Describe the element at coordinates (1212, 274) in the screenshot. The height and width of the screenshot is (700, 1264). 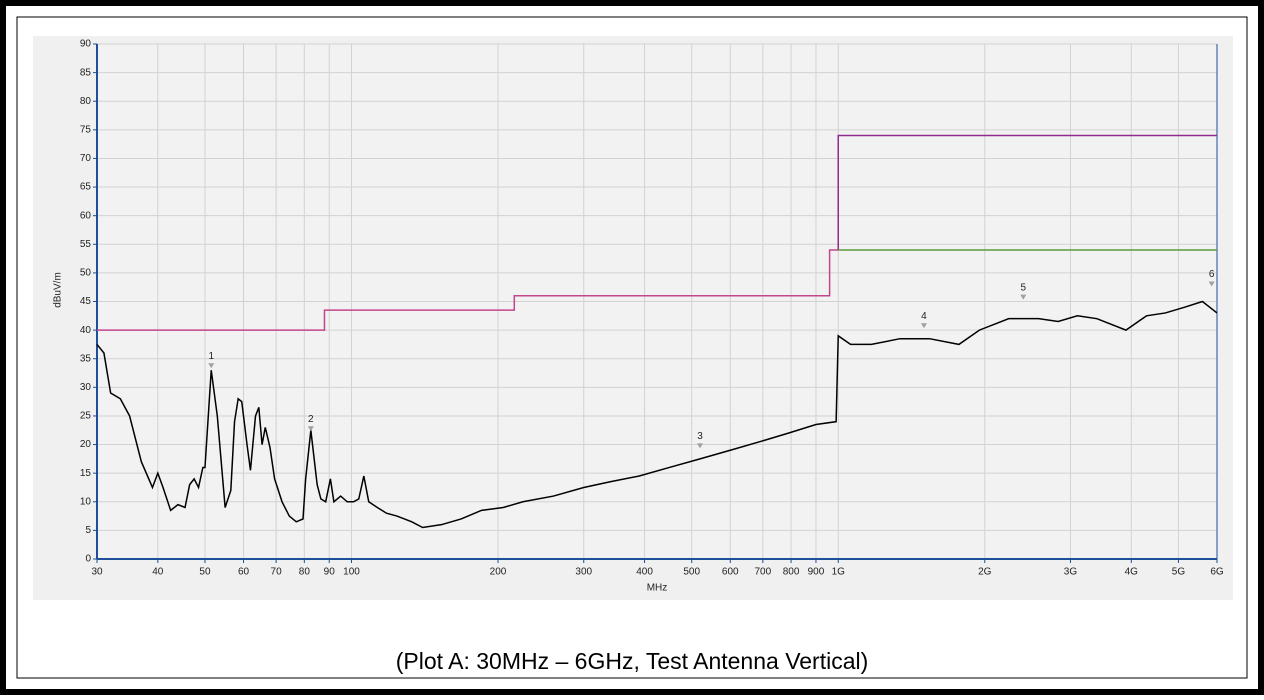
I see `marker-label: 6` at that location.